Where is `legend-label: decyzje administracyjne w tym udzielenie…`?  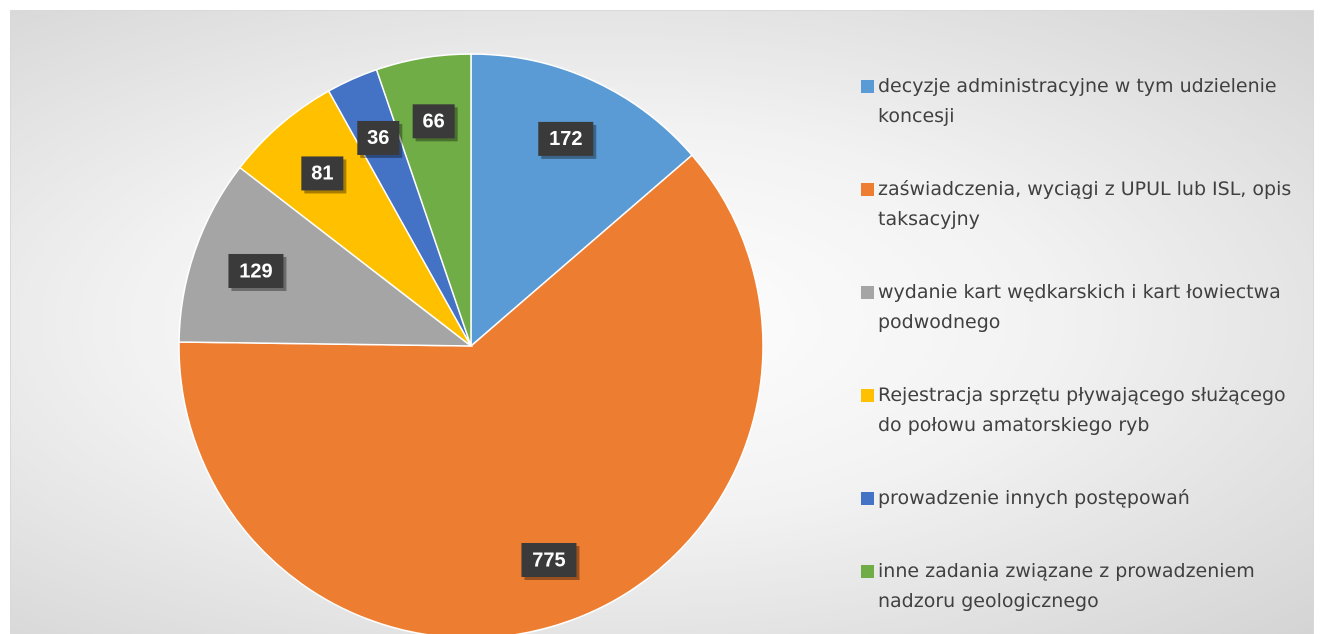
legend-label: decyzje administracyjne w tym udzielenie… is located at coordinates (1077, 101).